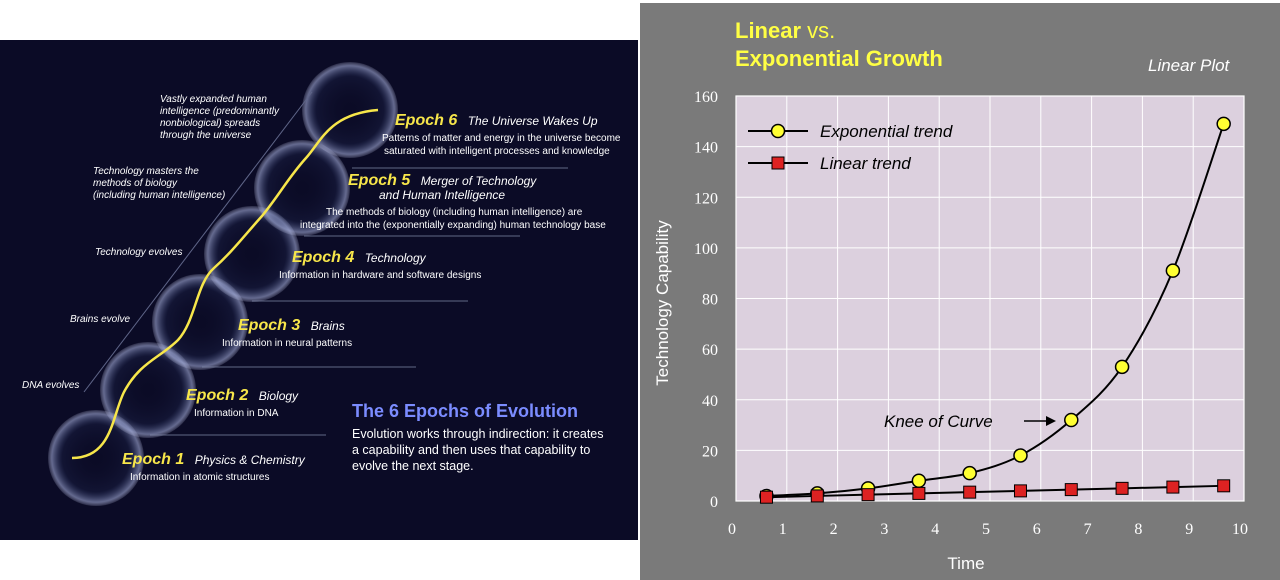 The height and width of the screenshot is (580, 1280). Describe the element at coordinates (236, 413) in the screenshot. I see `epoch-2-desc: Information in DNA` at that location.